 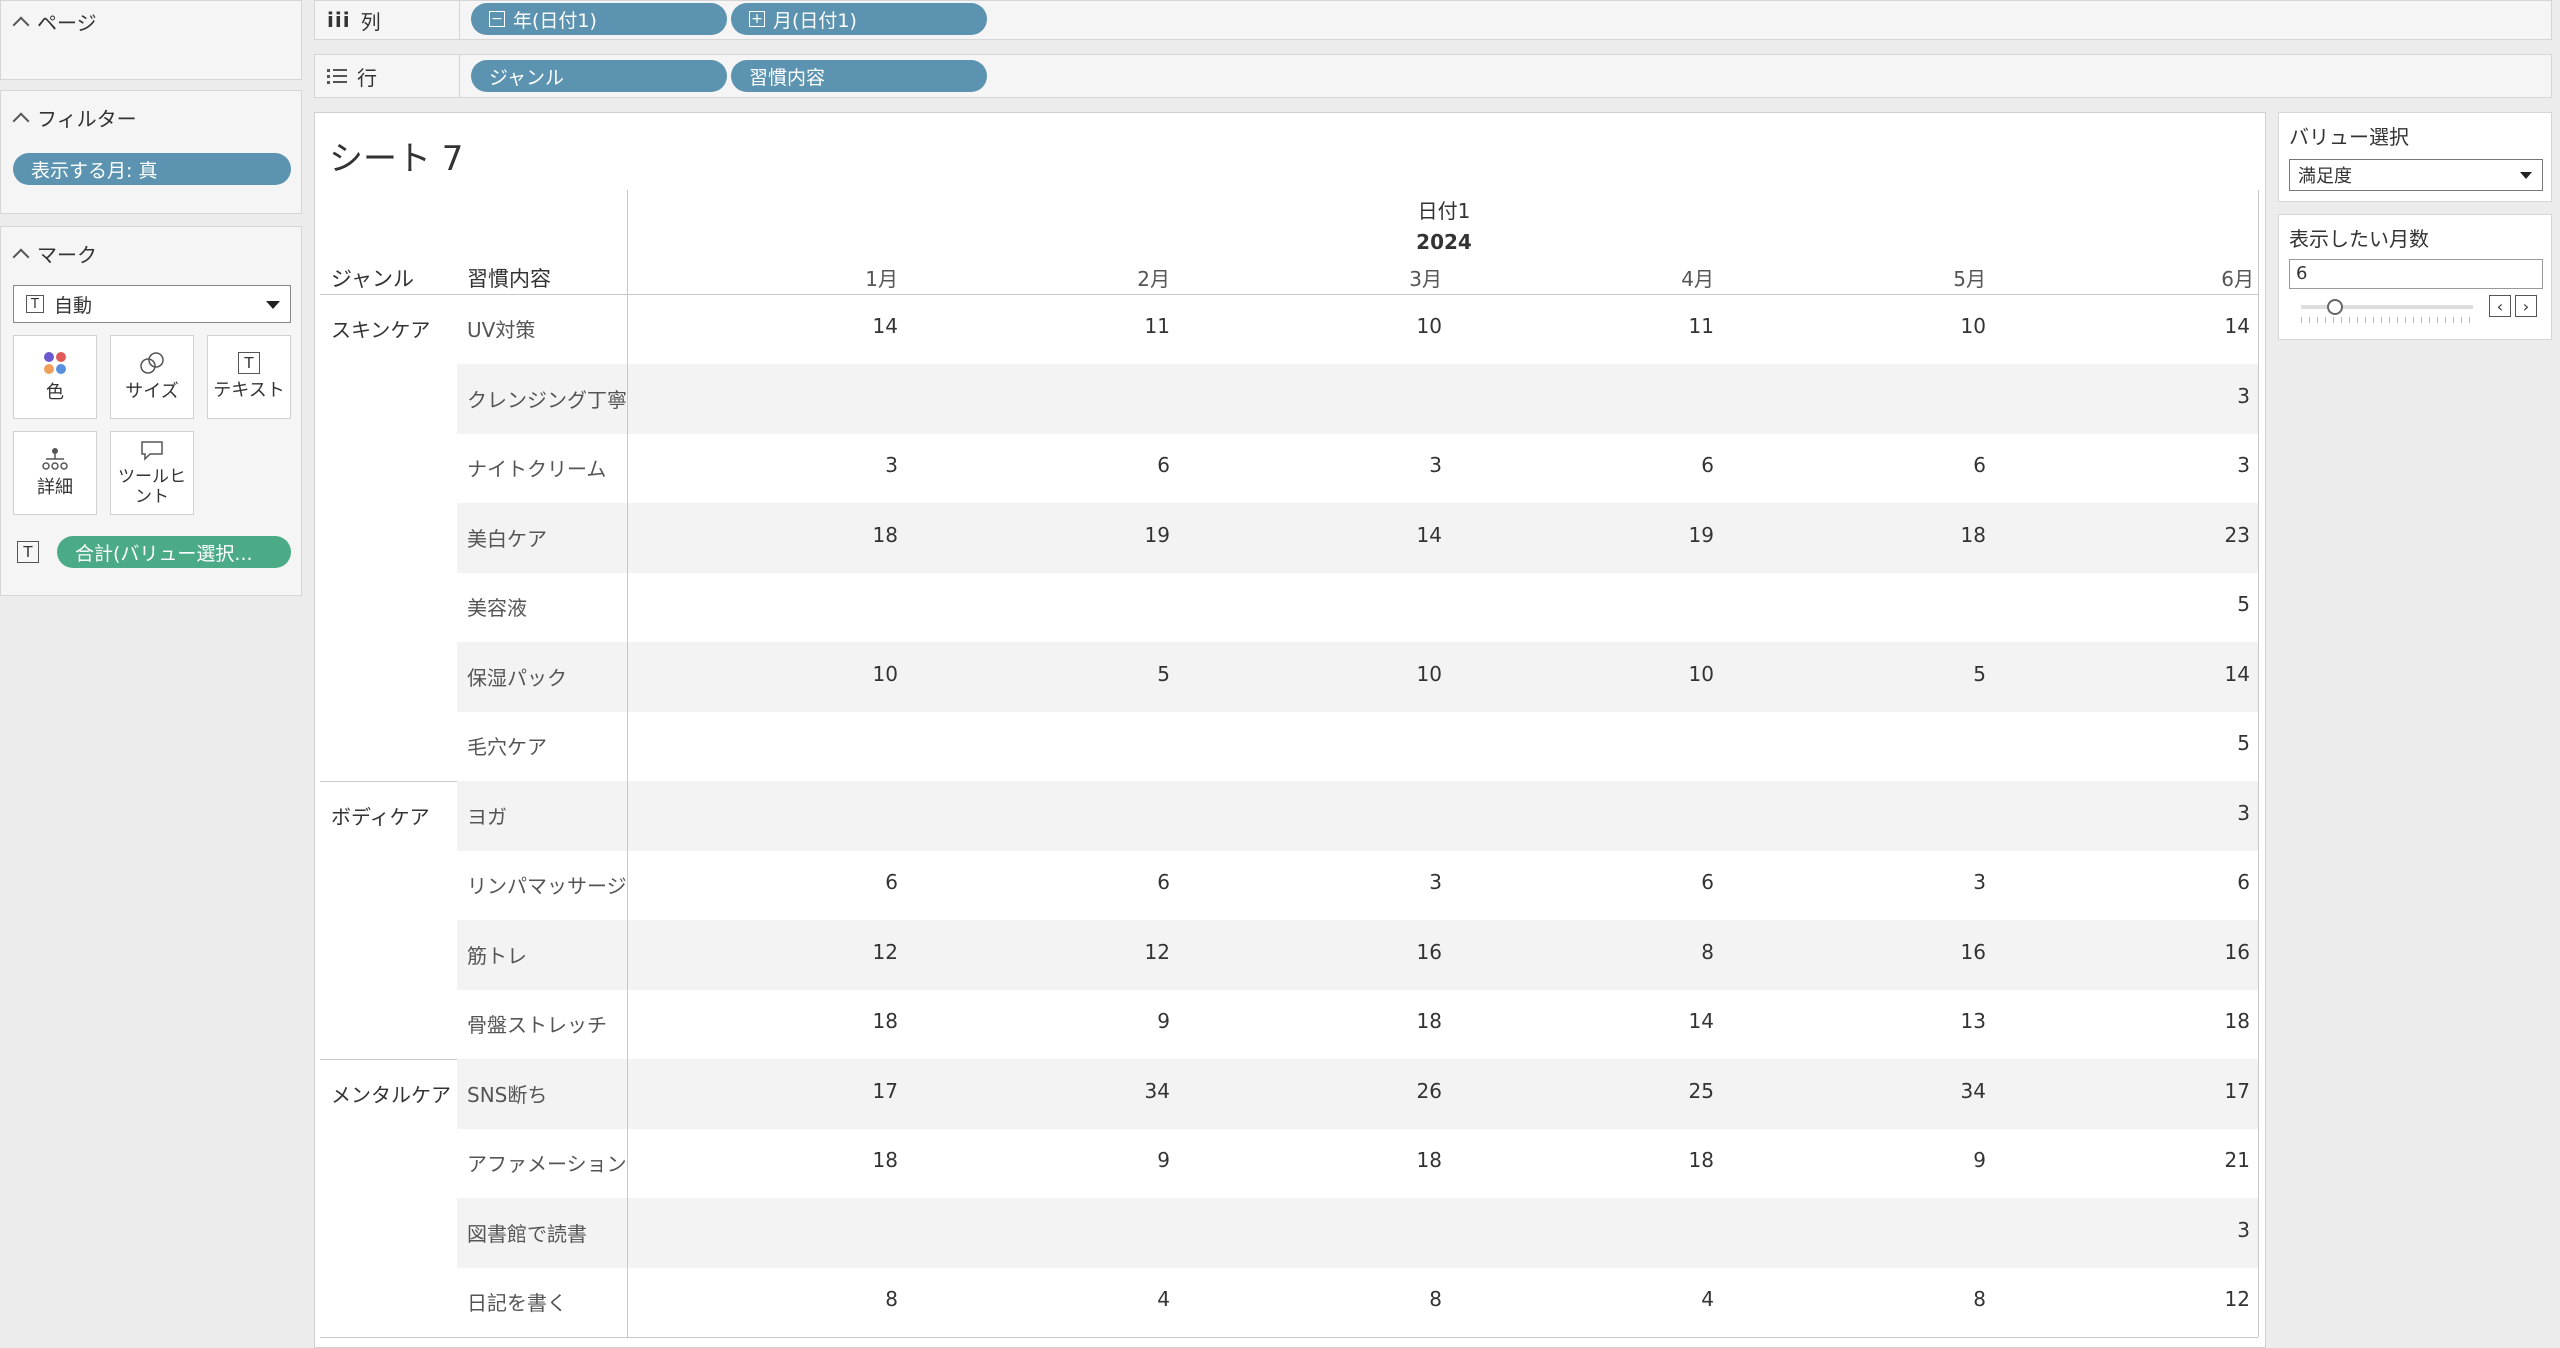 I want to click on pages-title: ページ, so click(x=67, y=23).